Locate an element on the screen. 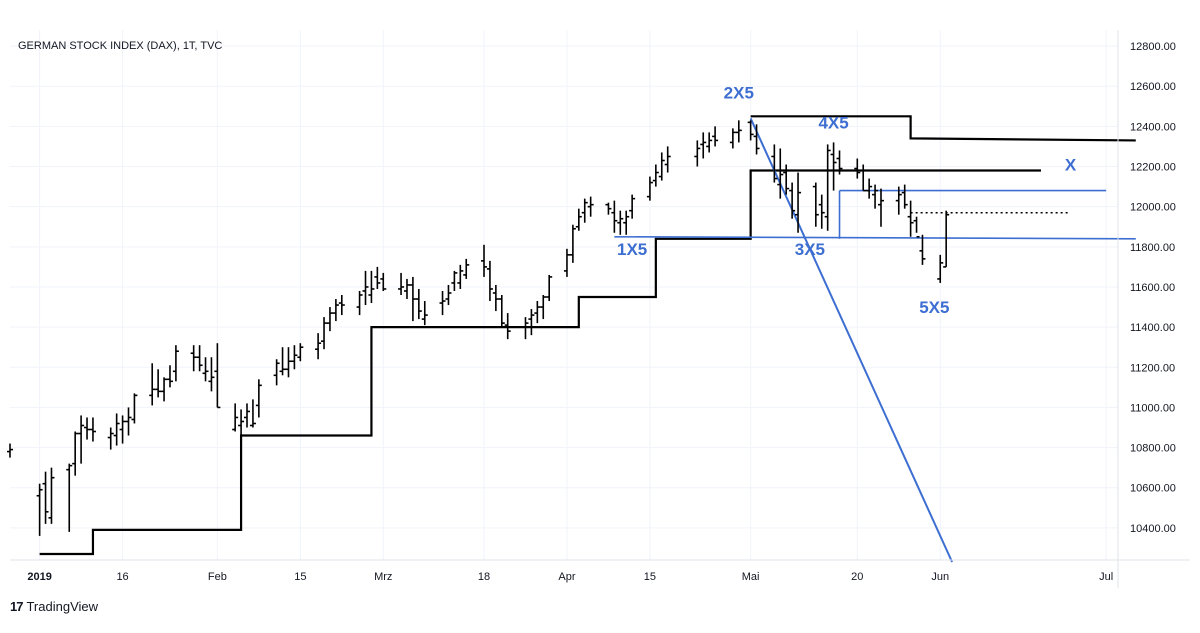 The width and height of the screenshot is (1200, 633). wave-label: 3X5 is located at coordinates (810, 249).